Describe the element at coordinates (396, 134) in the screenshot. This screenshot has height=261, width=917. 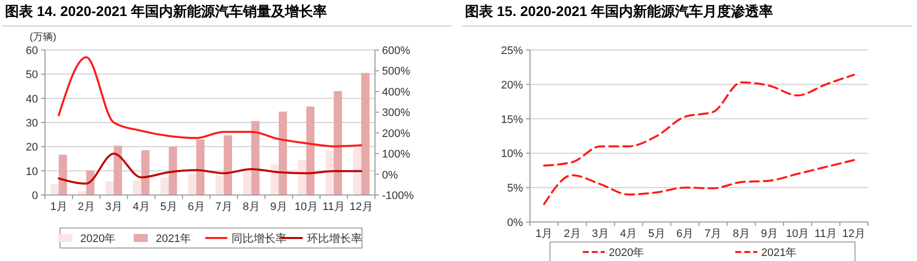
I see `y2-tick-label: 200%` at that location.